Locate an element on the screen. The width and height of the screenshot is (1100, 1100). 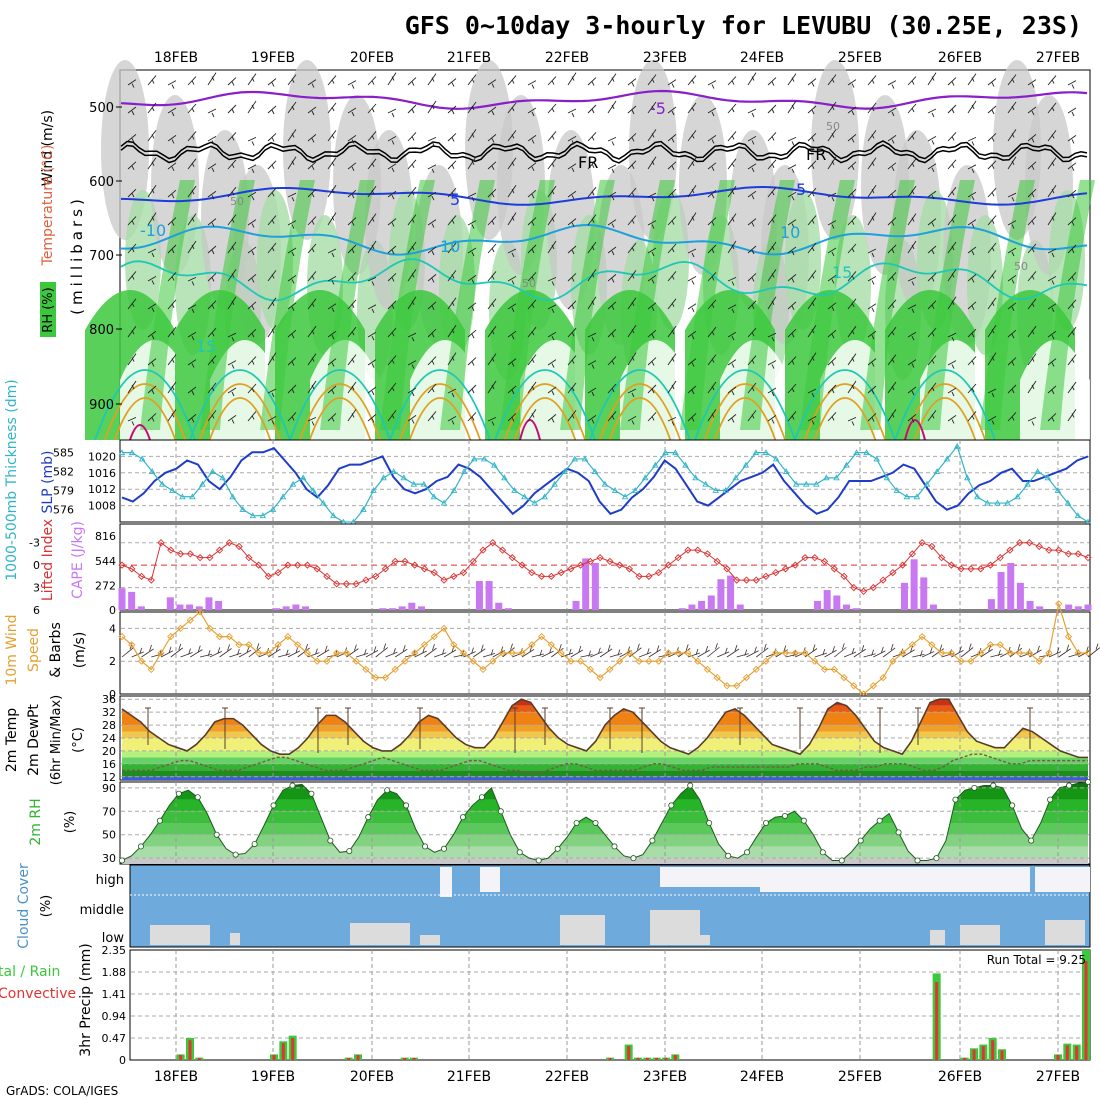
slp-tick: 1008 is located at coordinates (102, 506).